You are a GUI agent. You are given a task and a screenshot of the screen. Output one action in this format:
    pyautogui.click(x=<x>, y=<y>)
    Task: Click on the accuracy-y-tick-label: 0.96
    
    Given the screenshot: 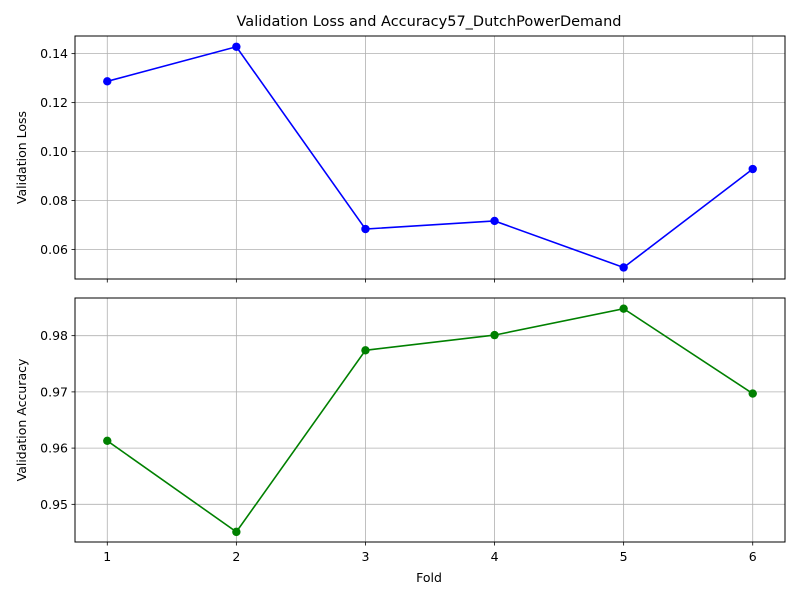 What is the action you would take?
    pyautogui.click(x=54, y=448)
    